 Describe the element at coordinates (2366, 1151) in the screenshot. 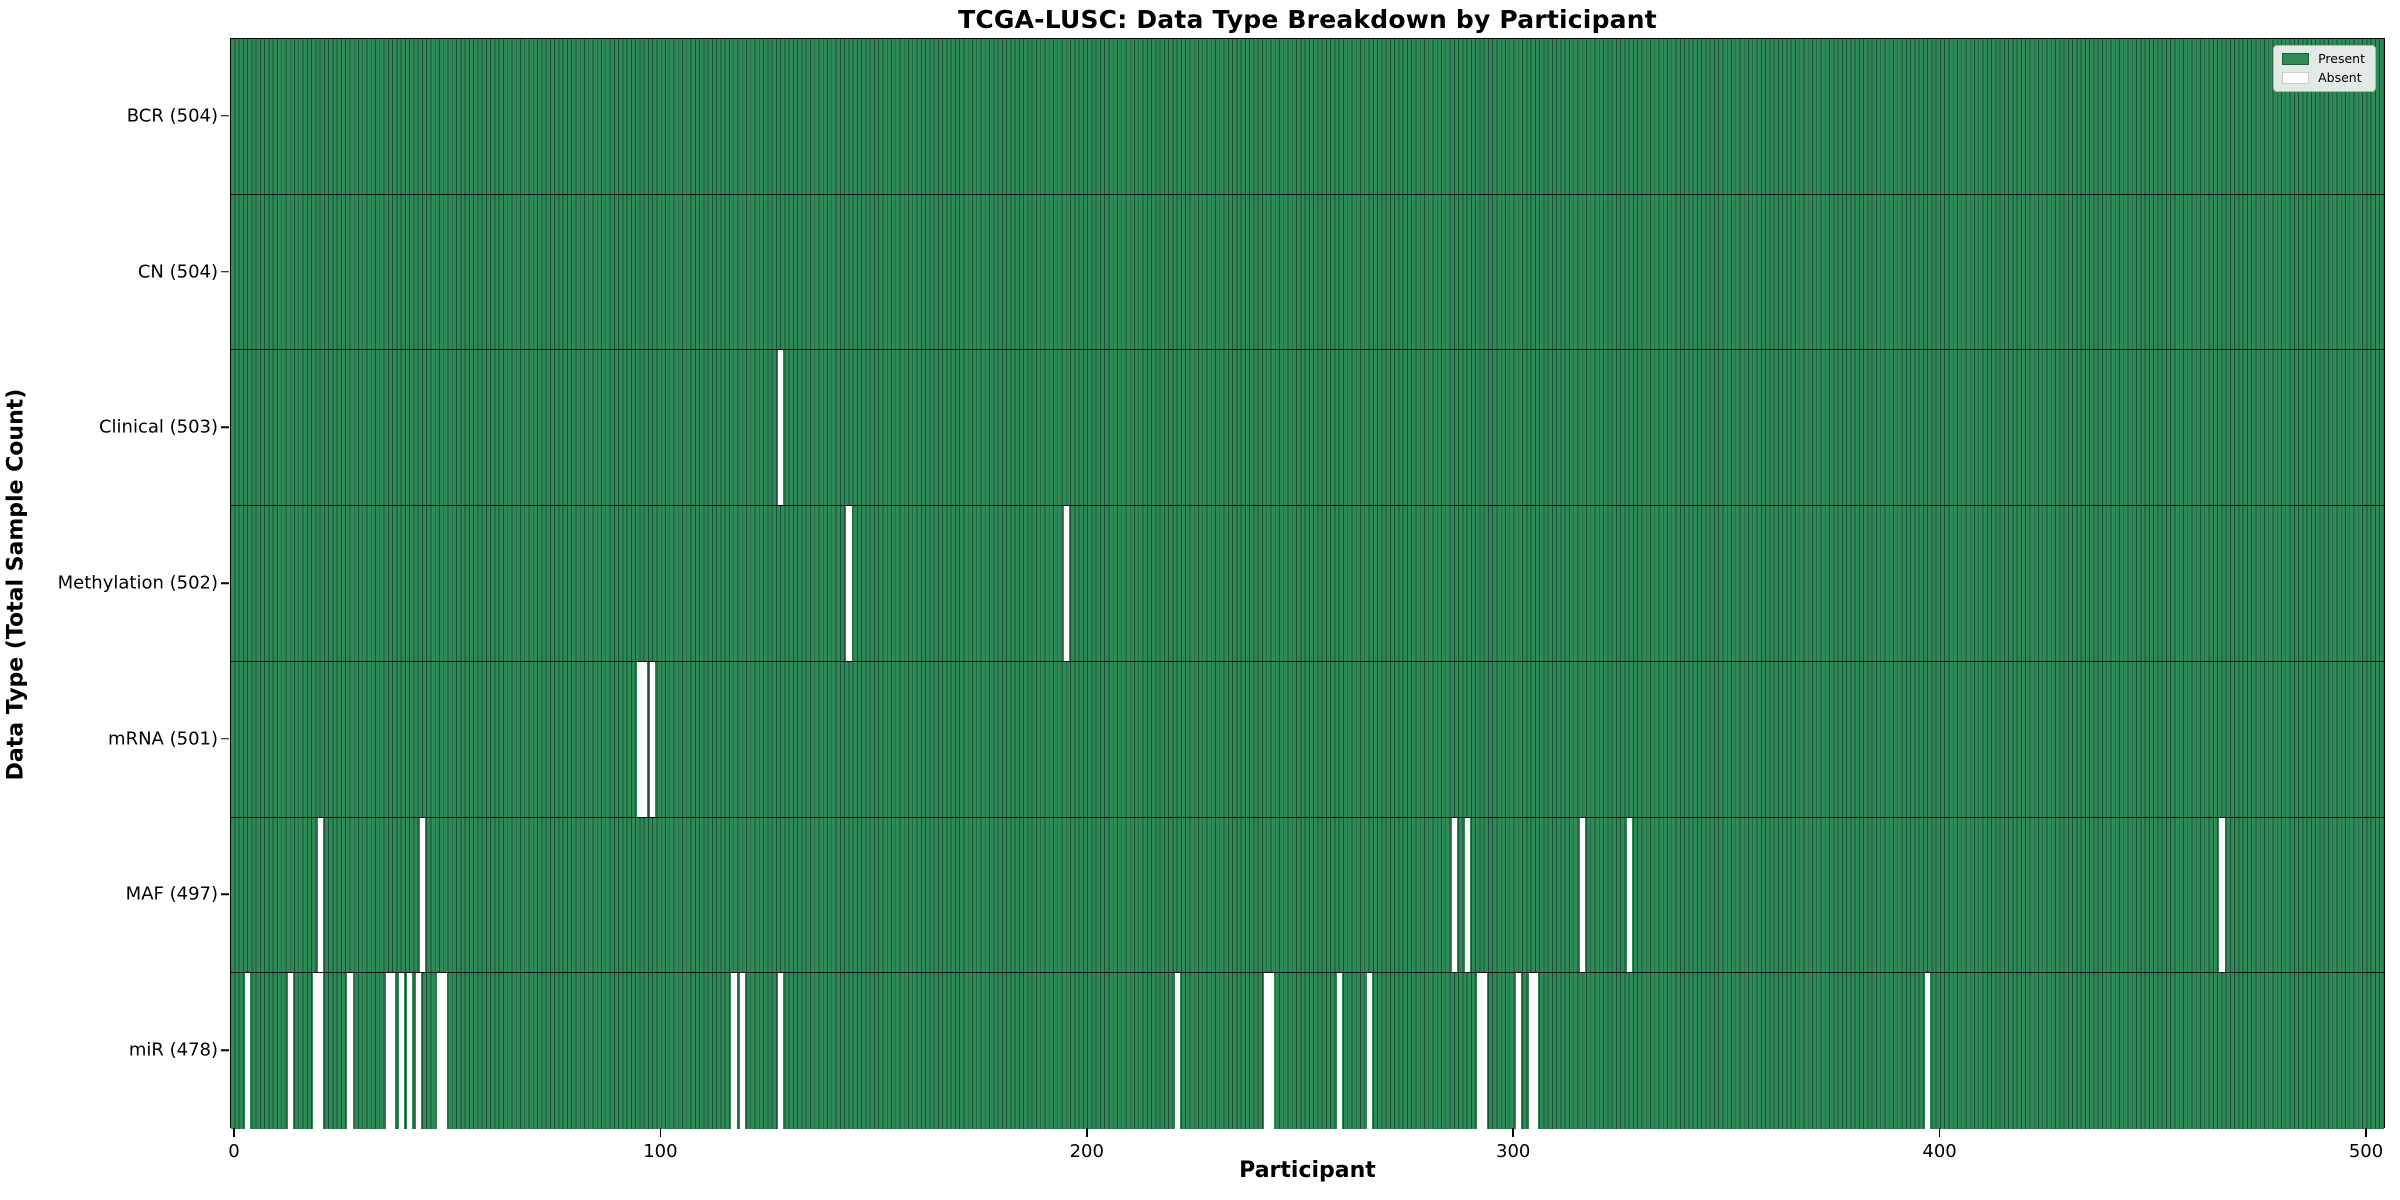

I see `x-tick-label: 500` at that location.